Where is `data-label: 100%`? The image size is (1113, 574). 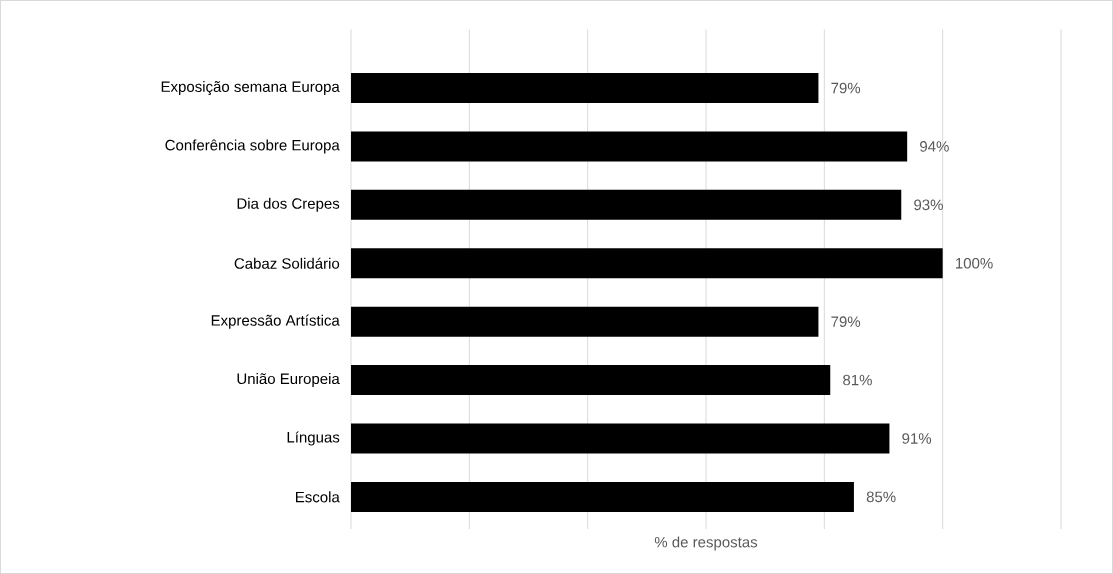
data-label: 100% is located at coordinates (974, 263).